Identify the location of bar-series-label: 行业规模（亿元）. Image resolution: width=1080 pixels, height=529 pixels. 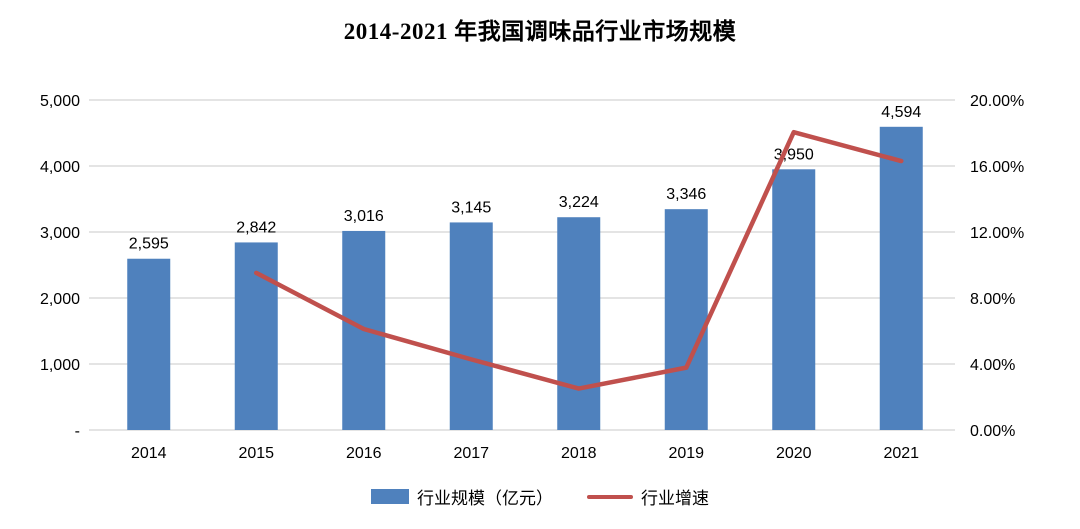
(485, 498).